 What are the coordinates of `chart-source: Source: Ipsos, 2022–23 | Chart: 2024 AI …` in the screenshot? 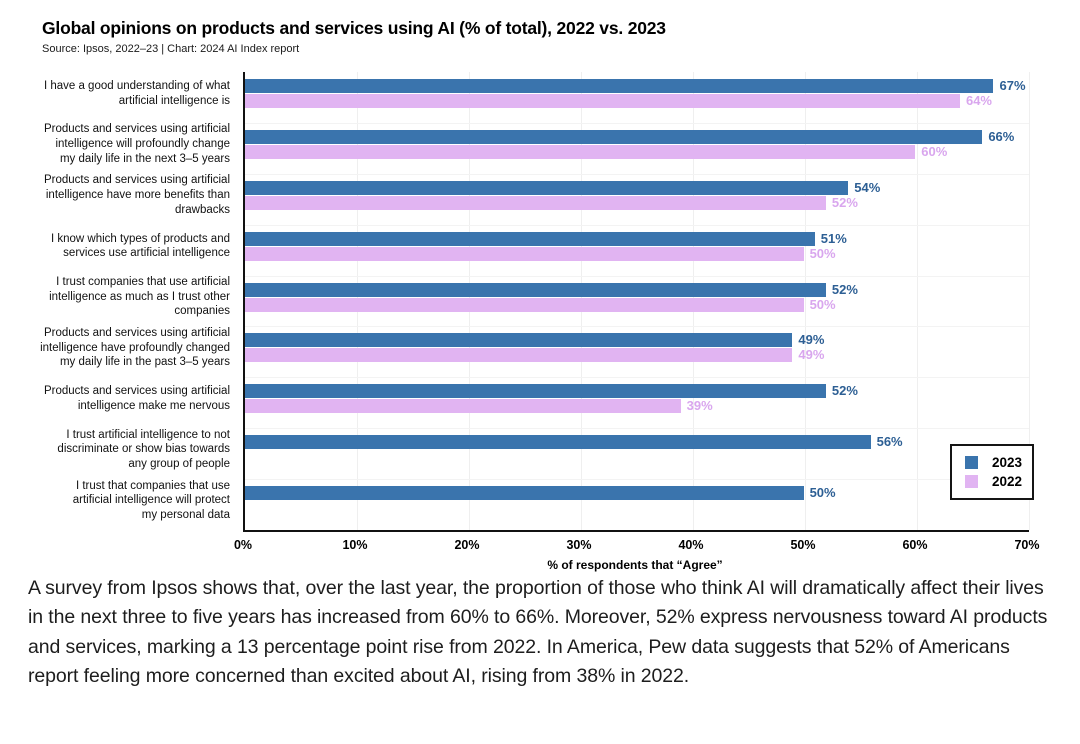 It's located at (171, 49).